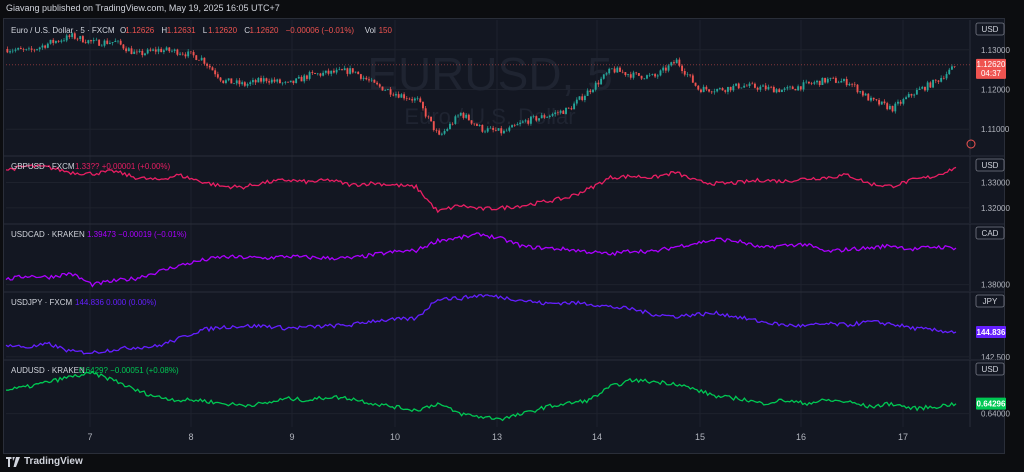 The height and width of the screenshot is (472, 1024). Describe the element at coordinates (181, 30) in the screenshot. I see `ohlc-part: 1.12631` at that location.